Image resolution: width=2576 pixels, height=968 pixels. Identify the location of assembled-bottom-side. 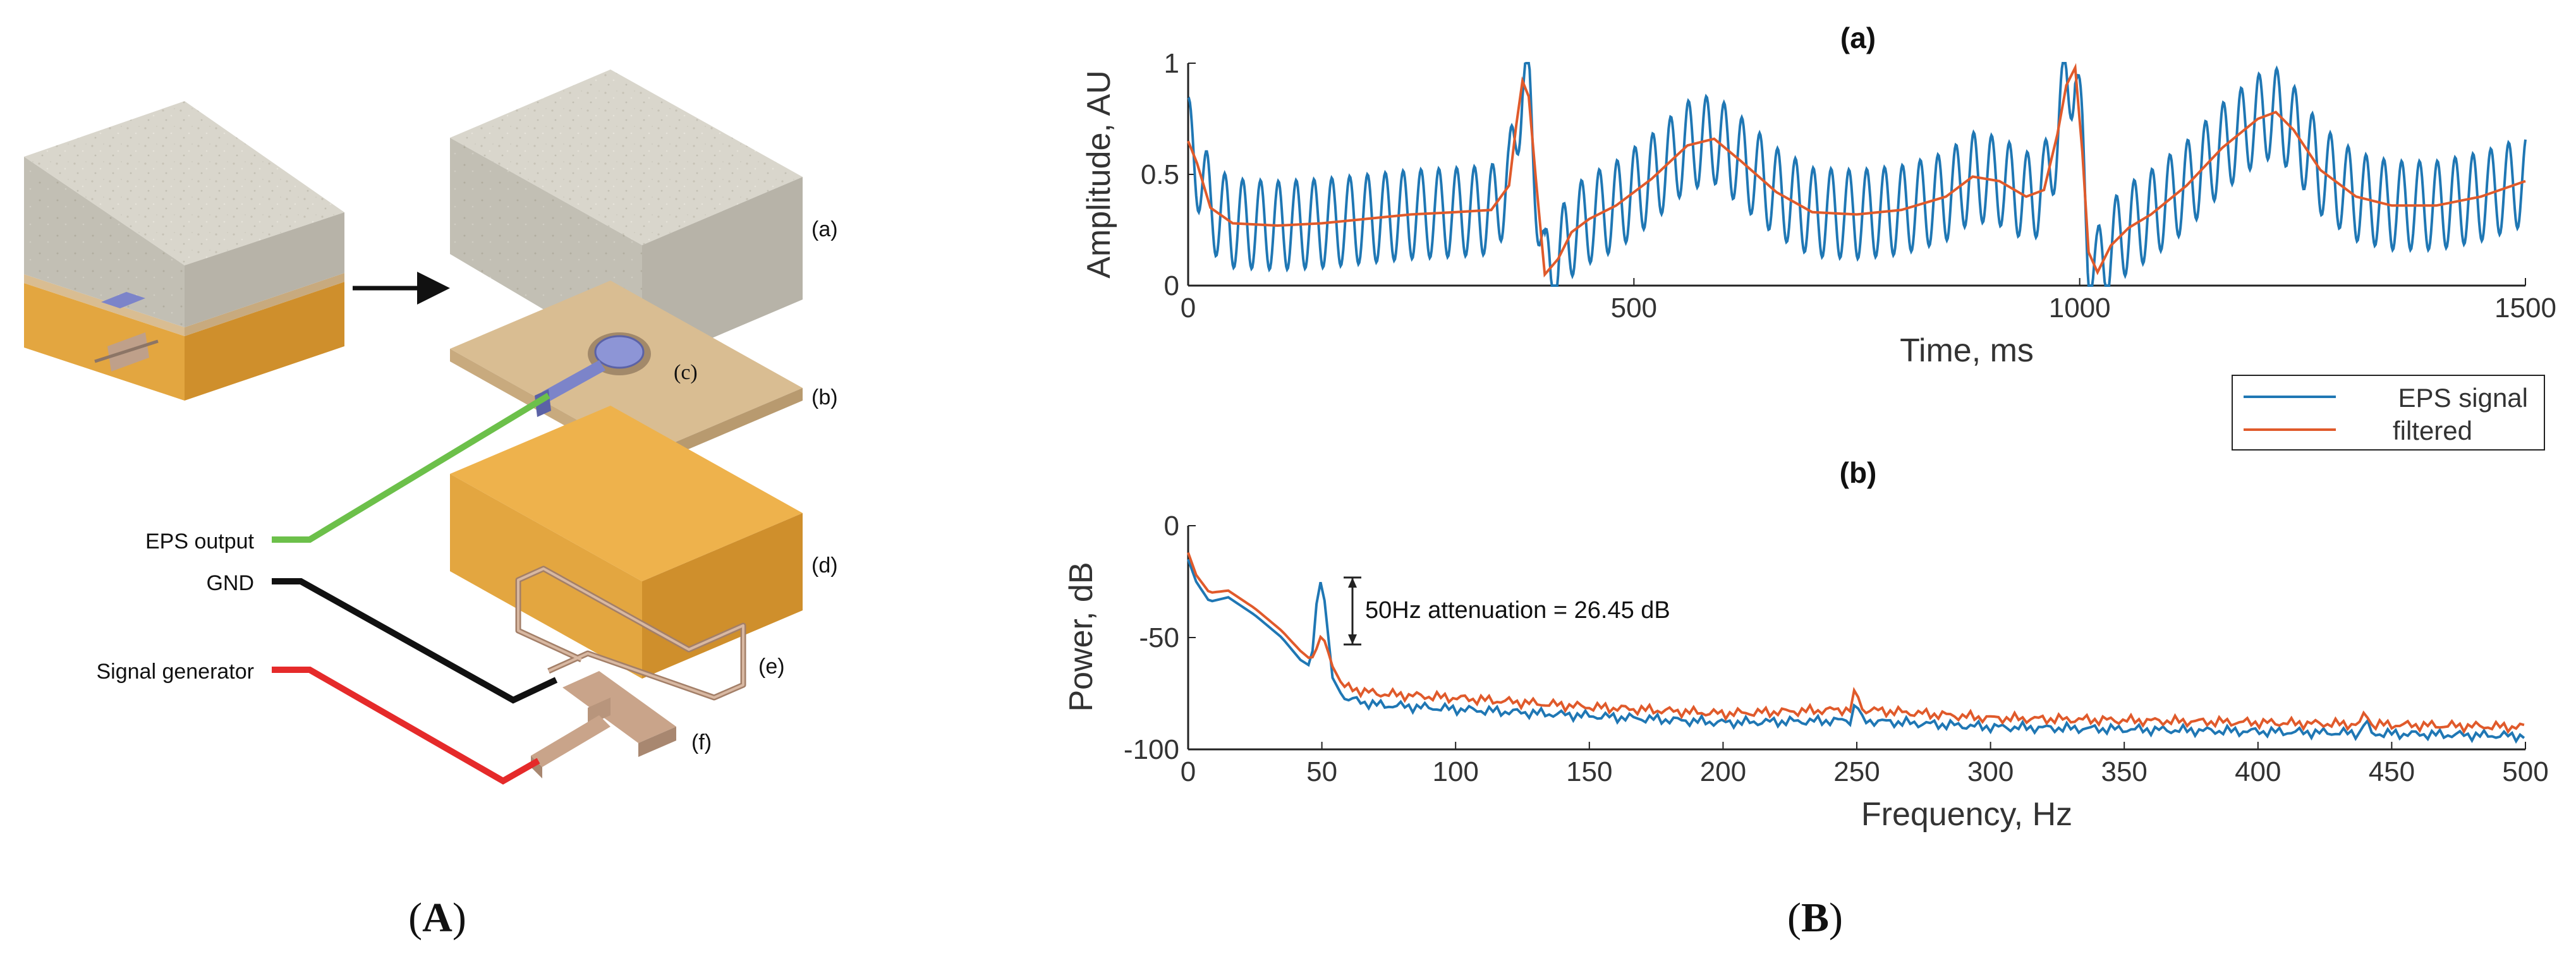
(264, 341).